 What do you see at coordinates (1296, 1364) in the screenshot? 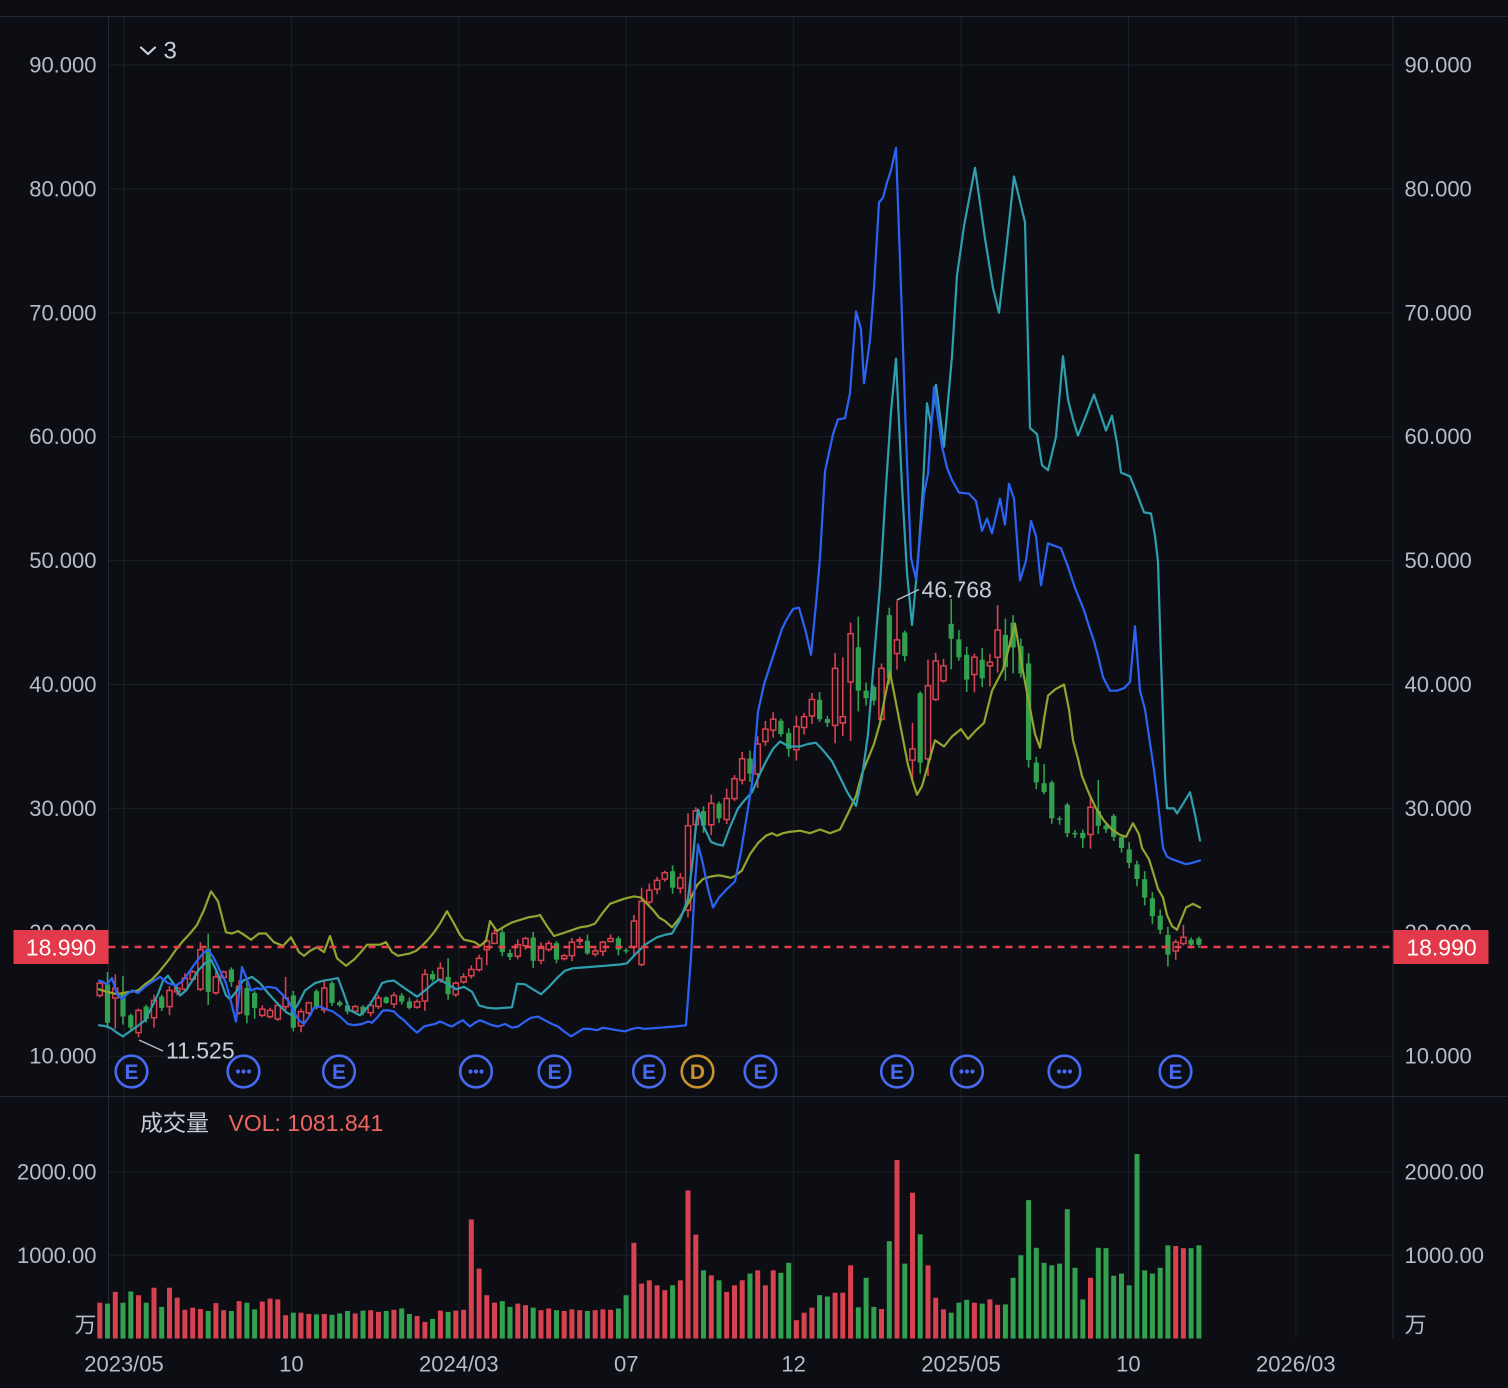
I see `svg-text: 2026/03` at bounding box center [1296, 1364].